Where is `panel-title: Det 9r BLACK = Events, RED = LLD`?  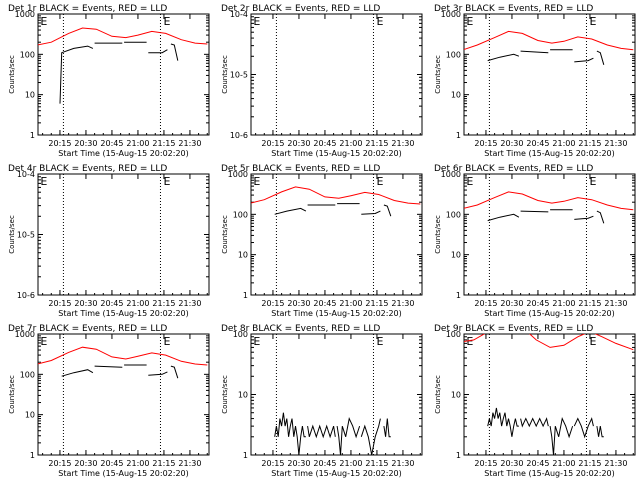
panel-title: Det 9r BLACK = Events, RED = LLD is located at coordinates (513, 329).